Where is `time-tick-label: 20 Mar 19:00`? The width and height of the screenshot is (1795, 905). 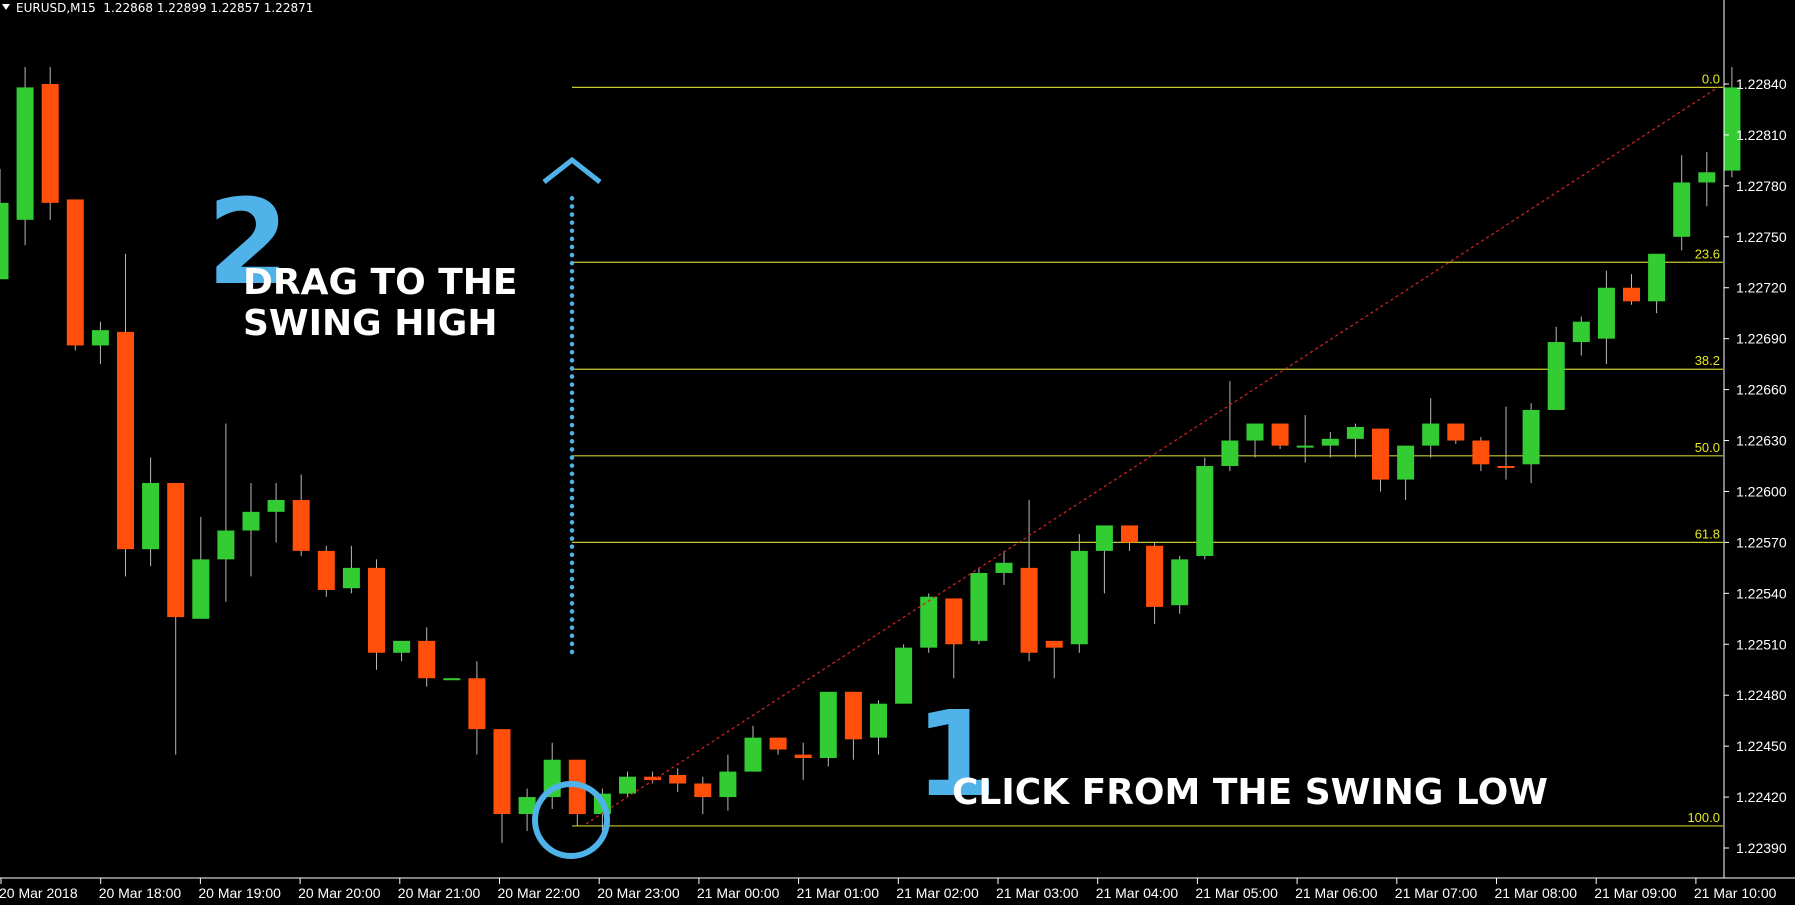
time-tick-label: 20 Mar 19:00 is located at coordinates (239, 893).